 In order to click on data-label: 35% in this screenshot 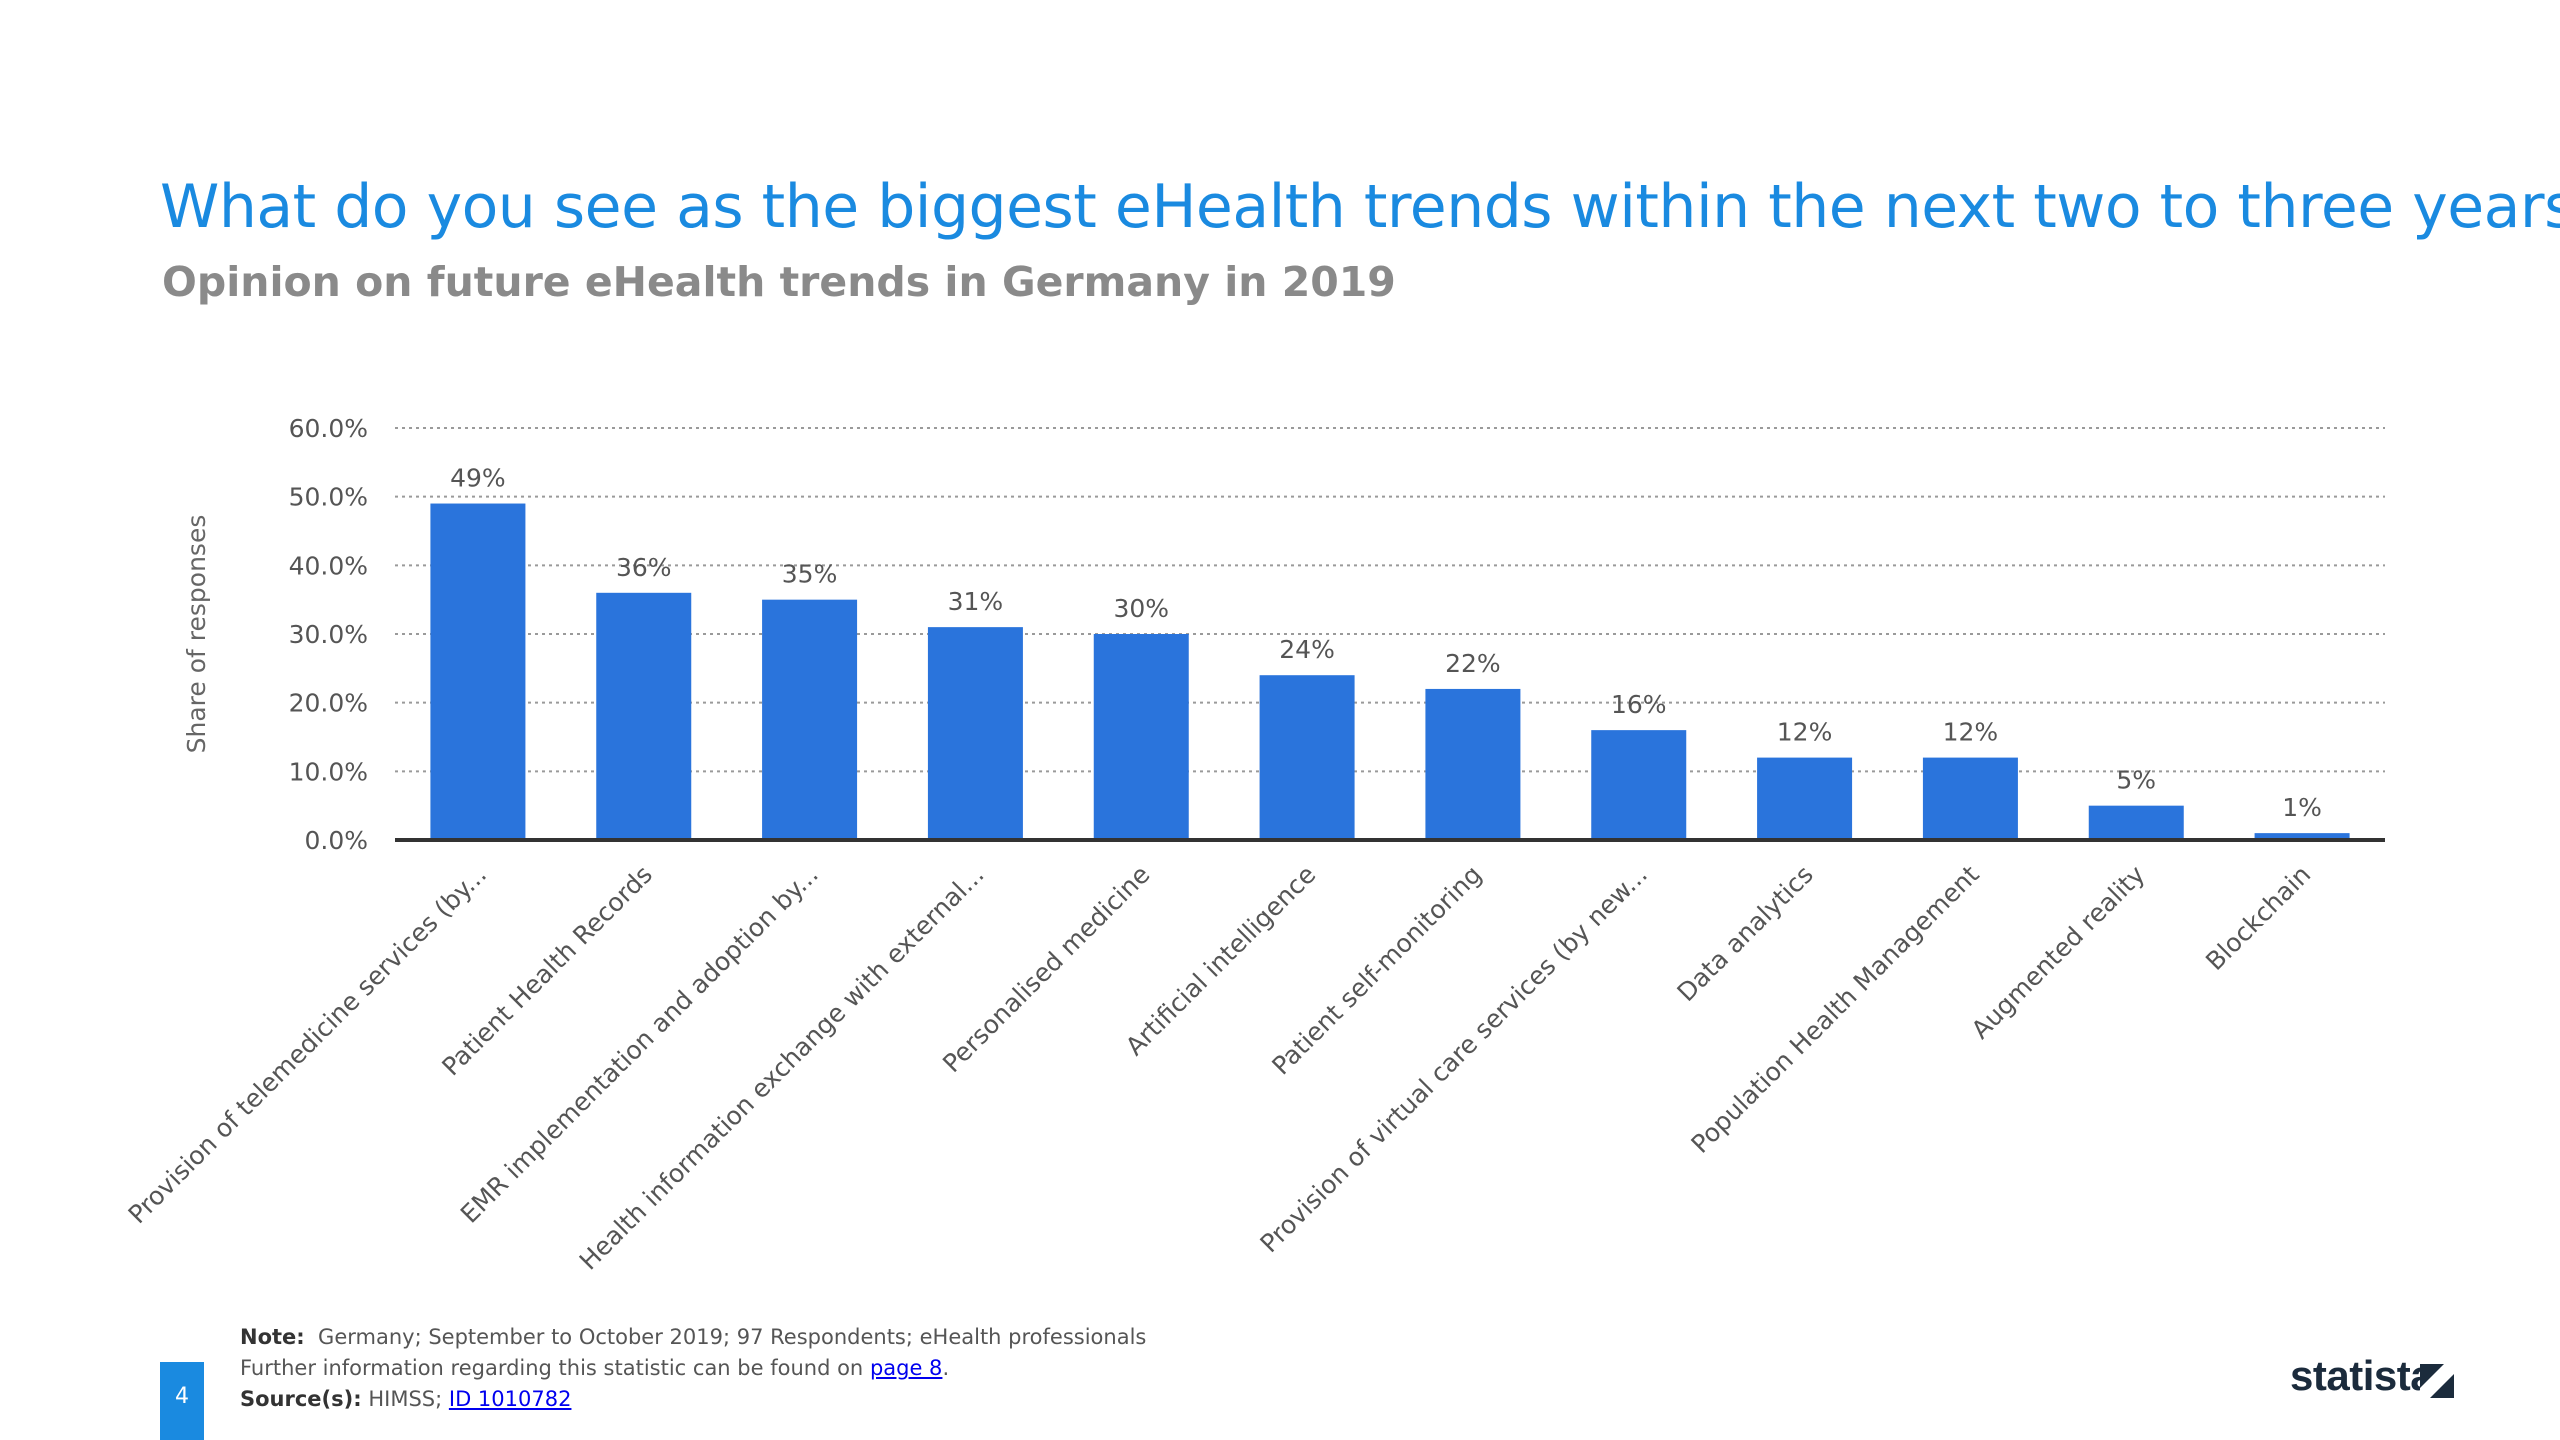, I will do `click(810, 574)`.